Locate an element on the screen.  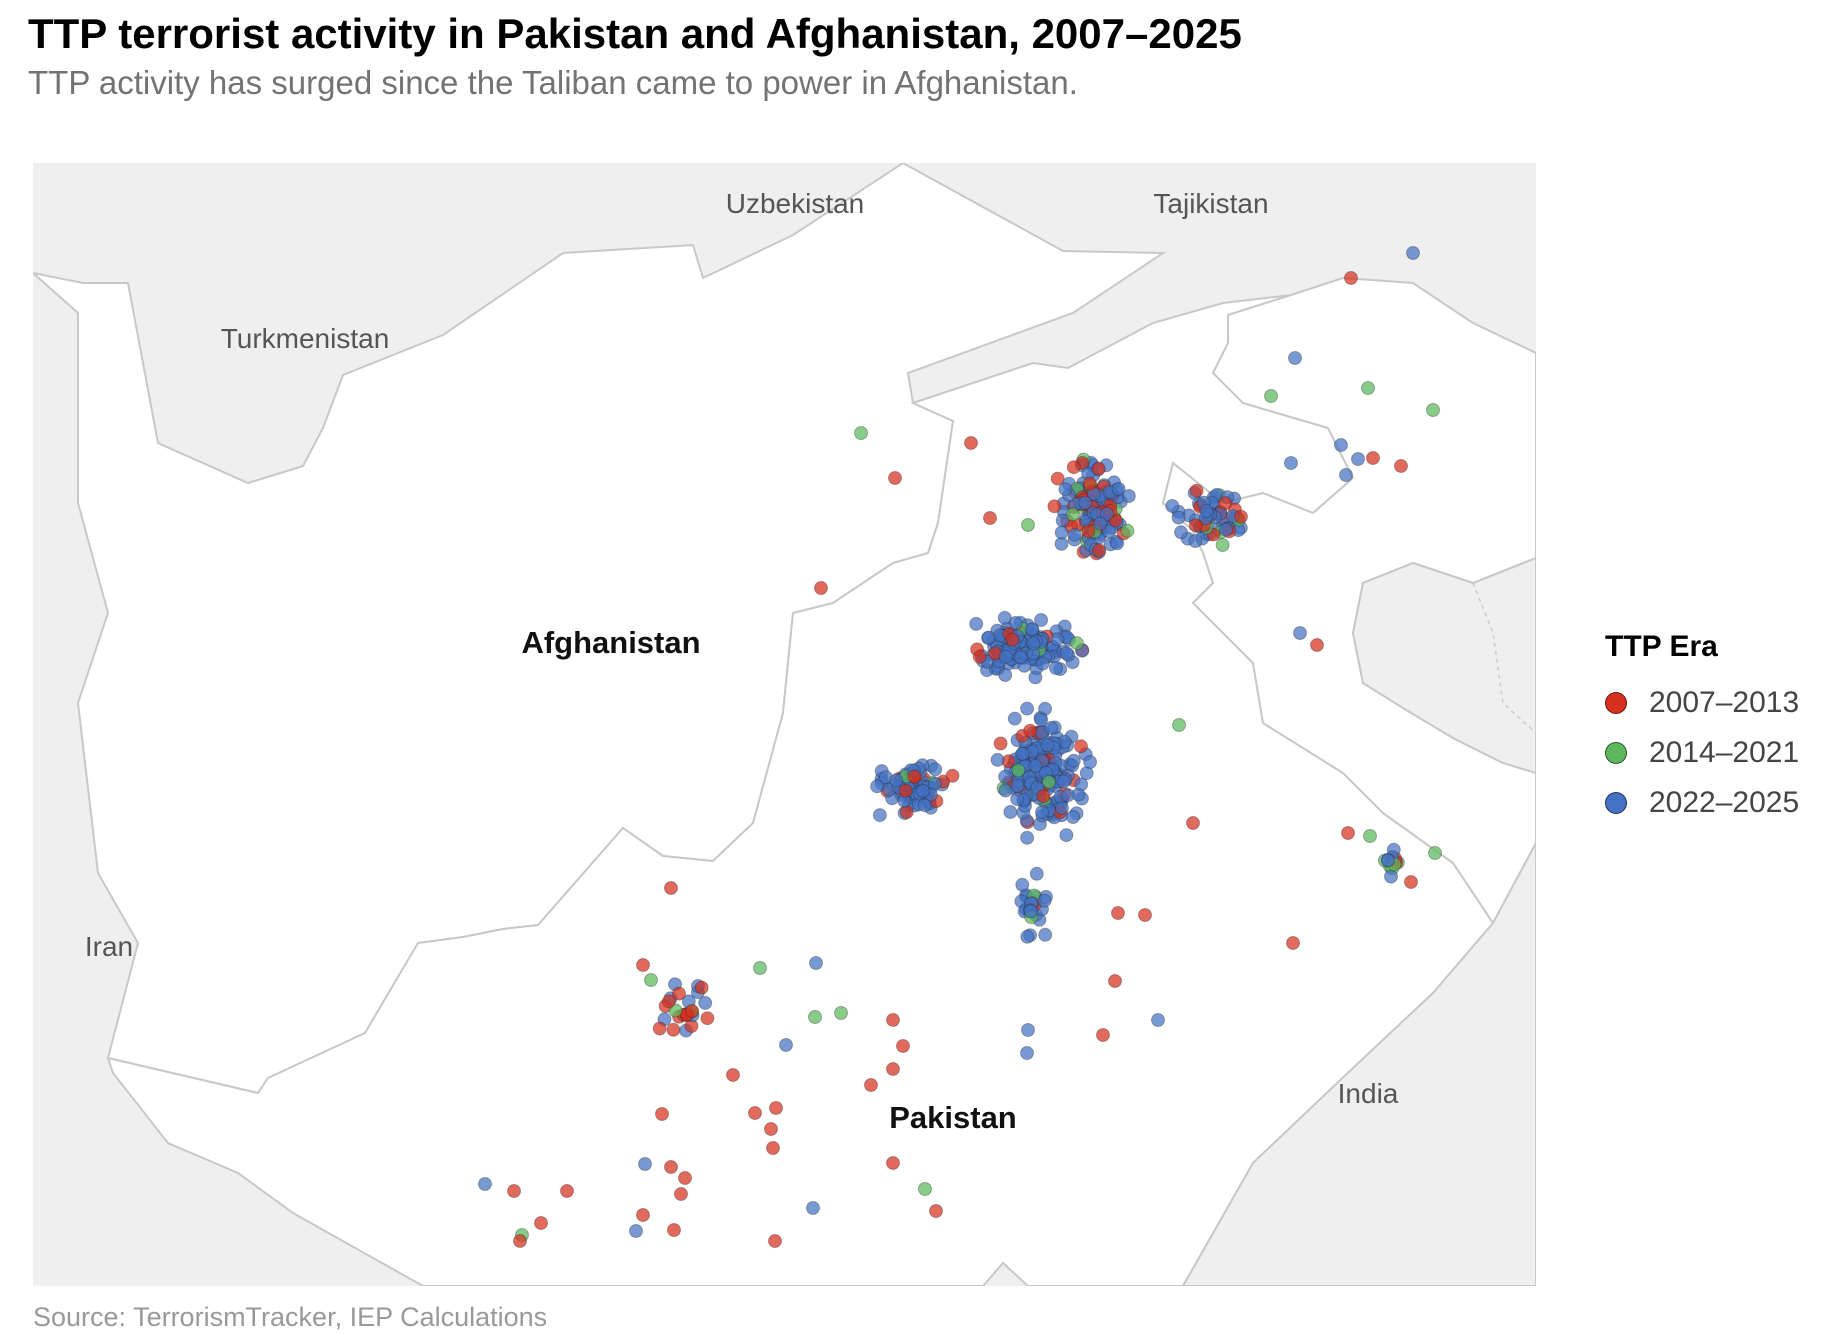
legend-item-2022-2025: 2022–2025 is located at coordinates (1715, 803).